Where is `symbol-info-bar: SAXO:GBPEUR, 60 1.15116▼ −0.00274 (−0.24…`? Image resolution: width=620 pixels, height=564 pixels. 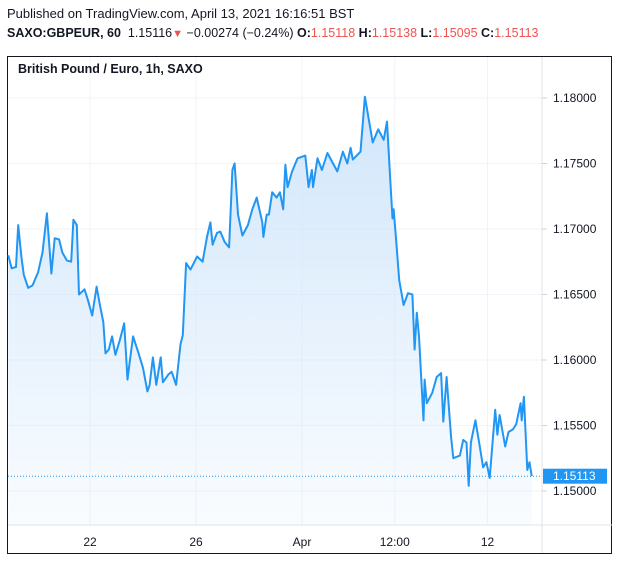
symbol-info-bar: SAXO:GBPEUR, 60 1.15116▼ −0.00274 (−0.24… is located at coordinates (273, 33).